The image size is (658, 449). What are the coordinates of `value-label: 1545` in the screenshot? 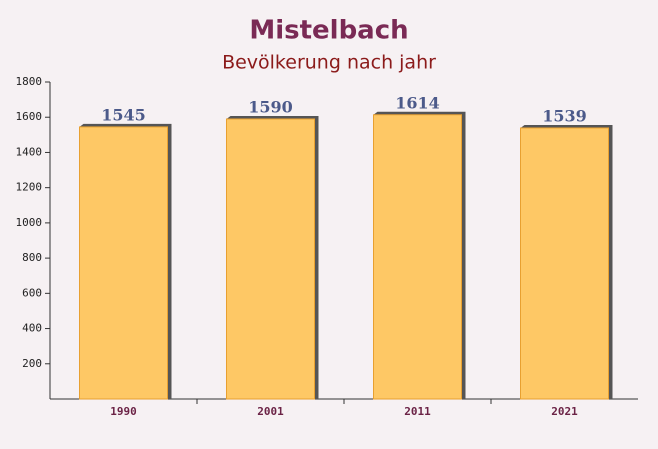 It's located at (123, 114).